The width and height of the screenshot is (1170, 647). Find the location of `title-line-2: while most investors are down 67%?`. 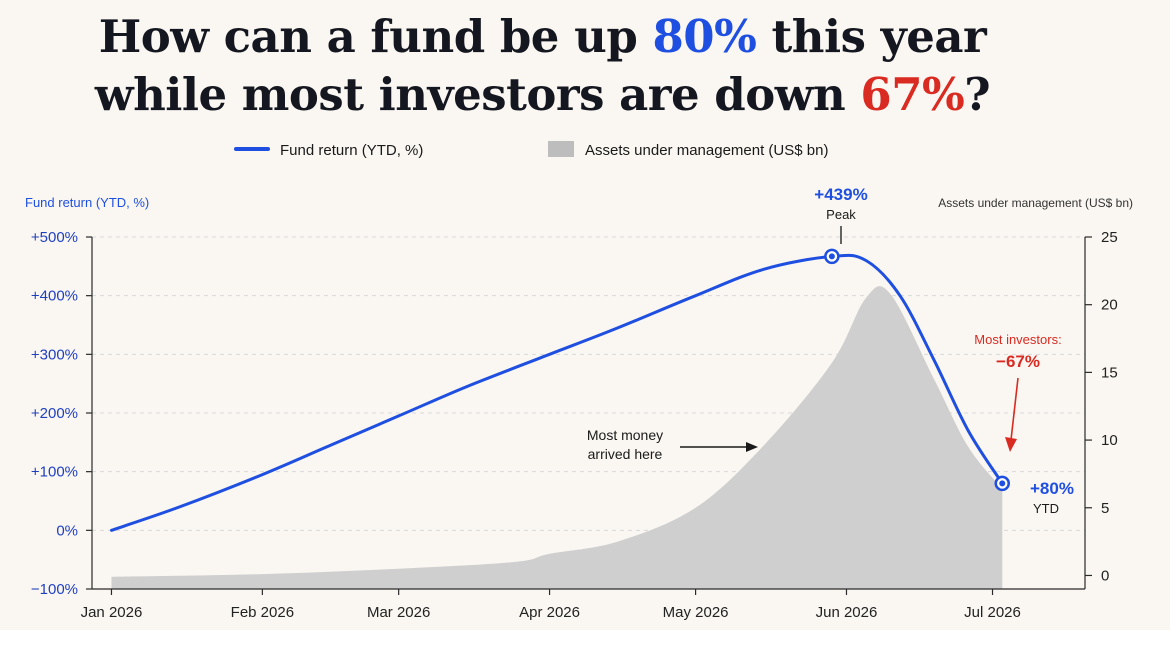

title-line-2: while most investors are down 67%? is located at coordinates (542, 95).